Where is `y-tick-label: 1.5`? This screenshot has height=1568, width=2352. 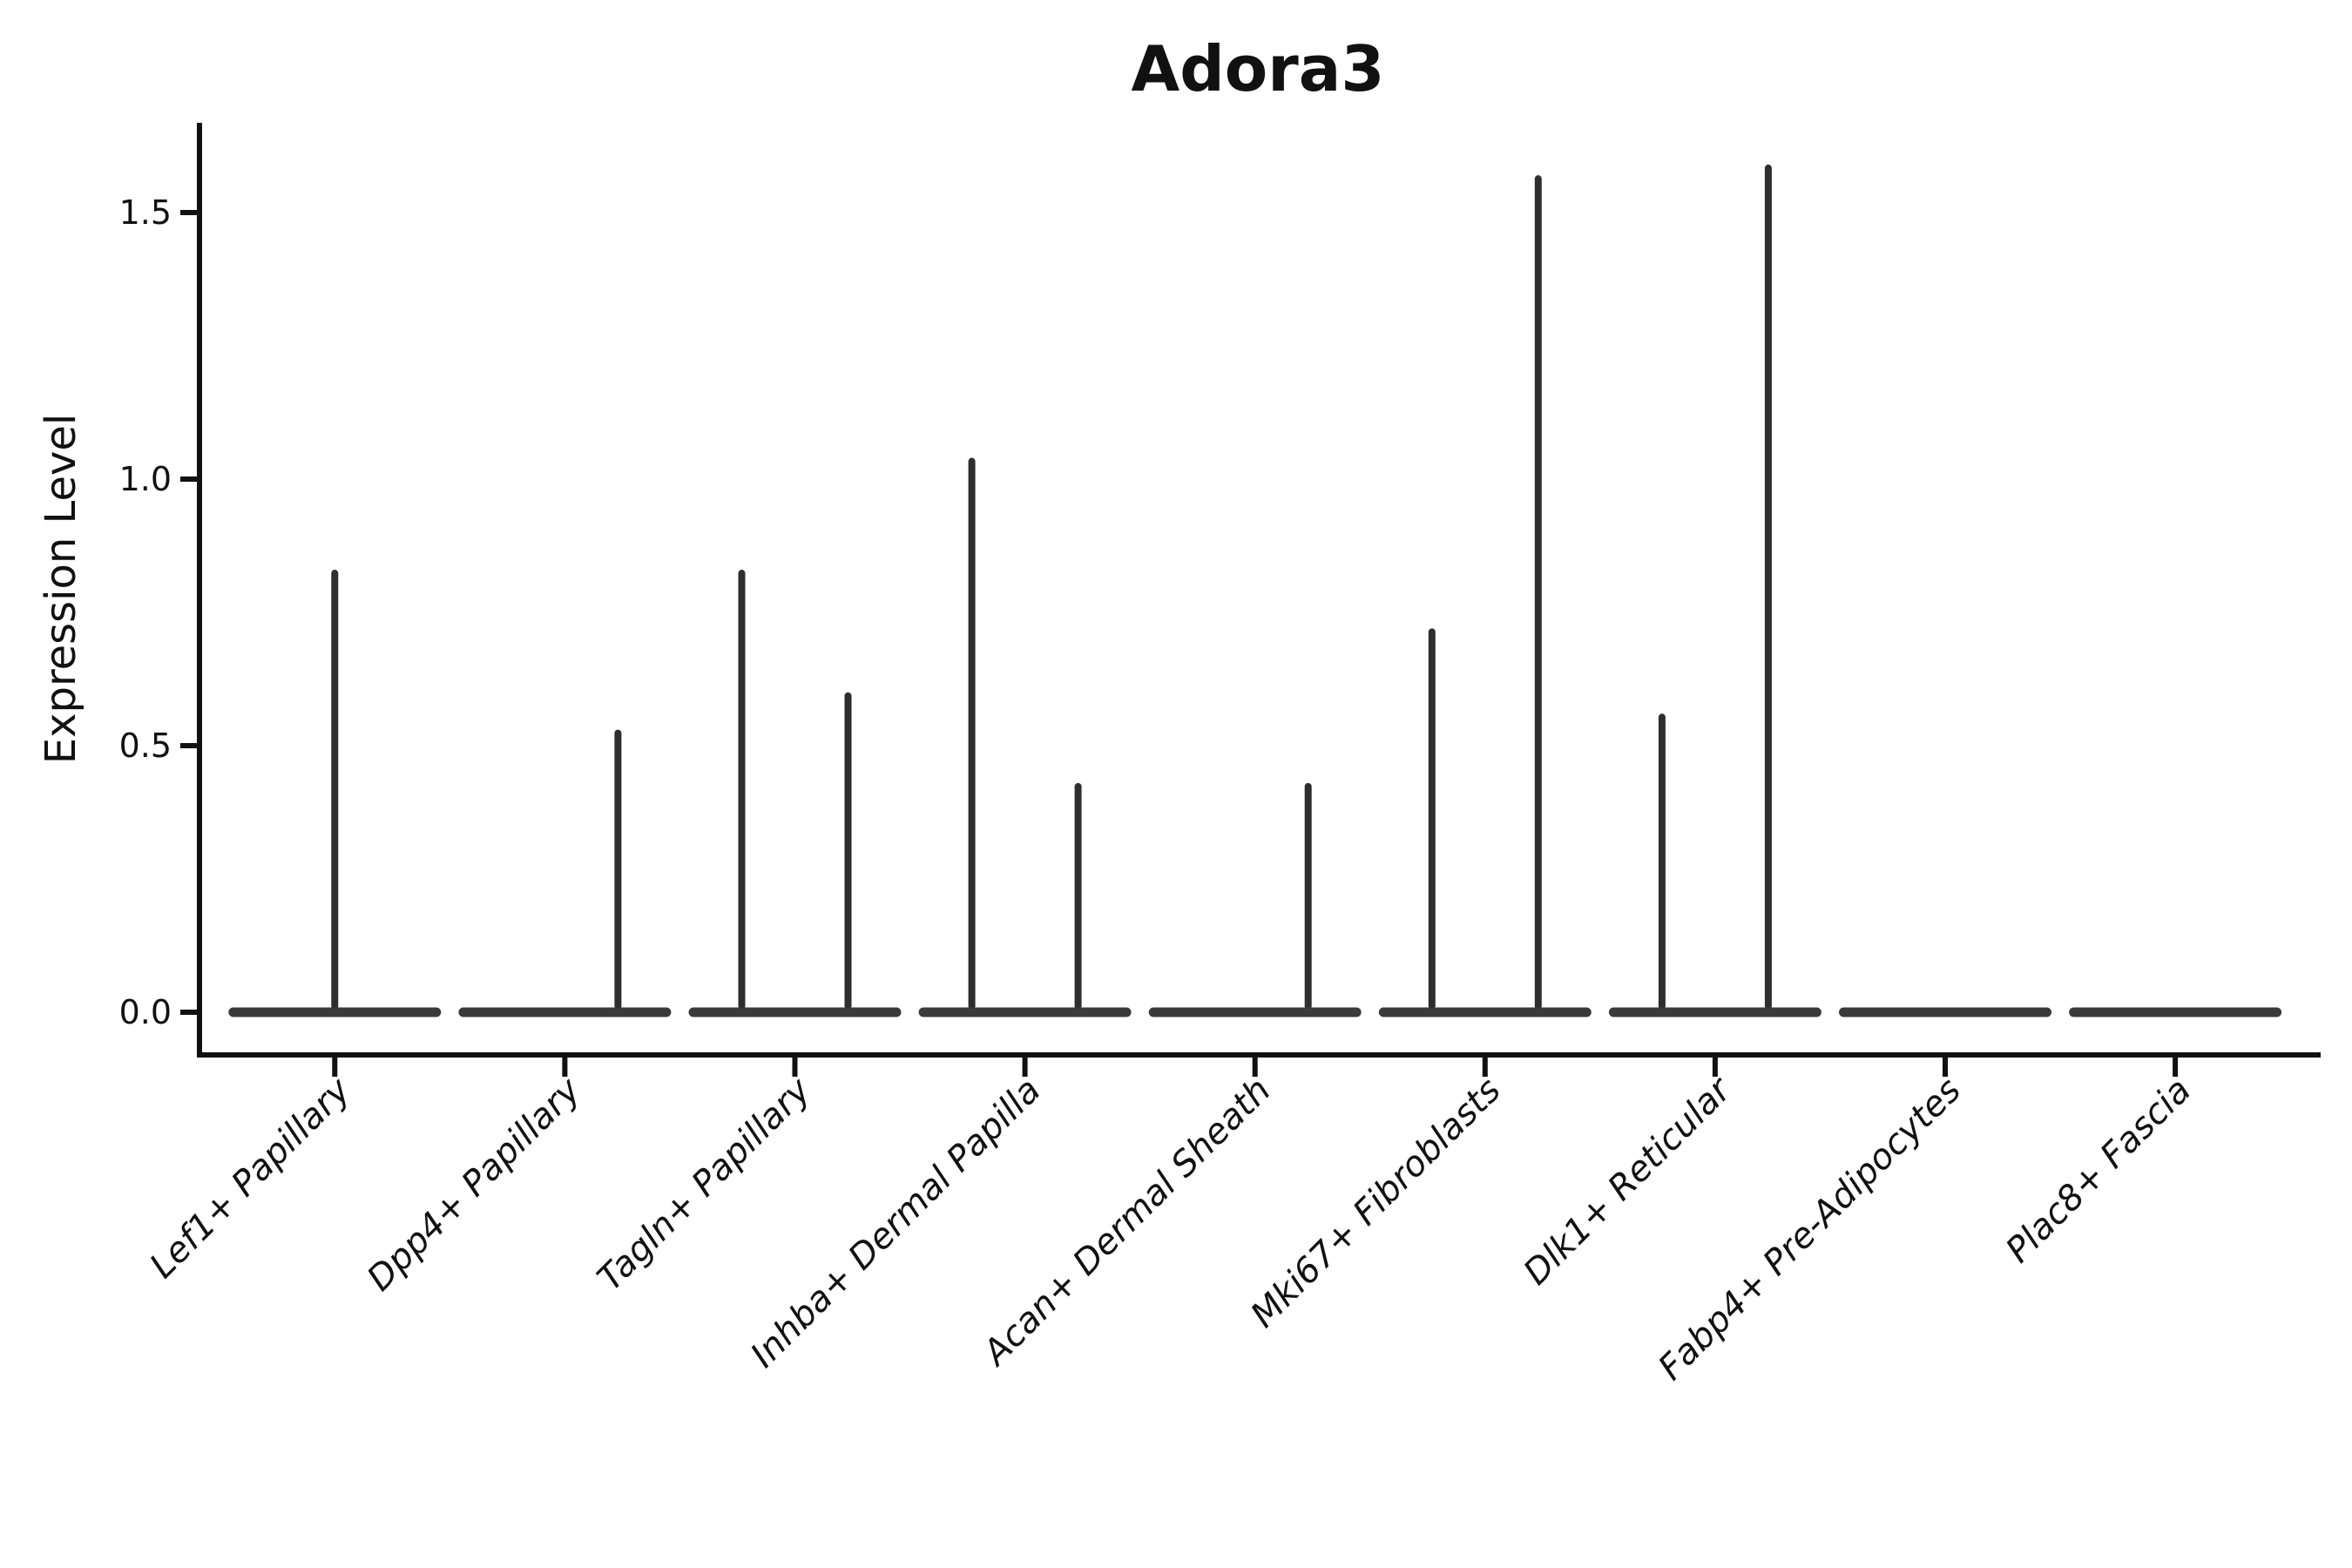
y-tick-label: 1.5 is located at coordinates (145, 212).